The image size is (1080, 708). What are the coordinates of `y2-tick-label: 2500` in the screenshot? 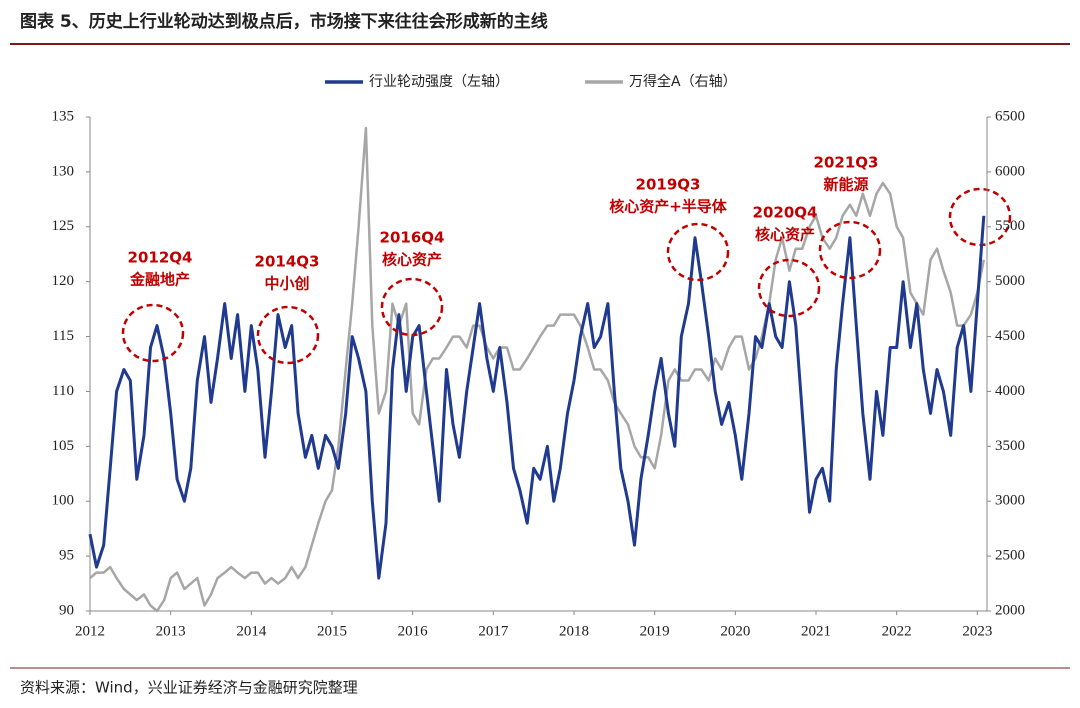 It's located at (1010, 556).